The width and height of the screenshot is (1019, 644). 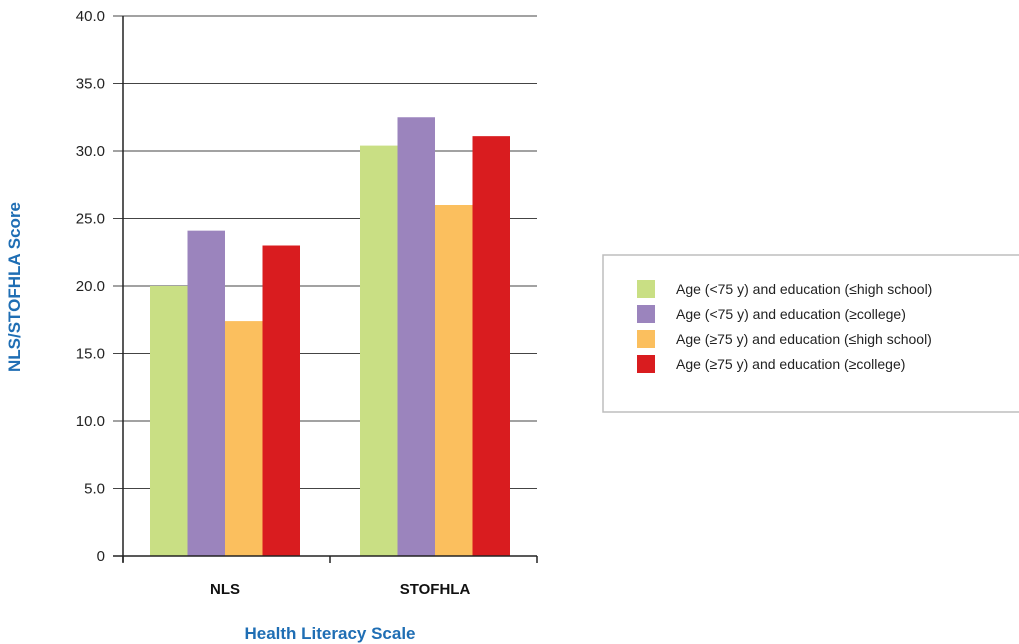 I want to click on y-tick-label: 30.0, so click(x=90, y=151).